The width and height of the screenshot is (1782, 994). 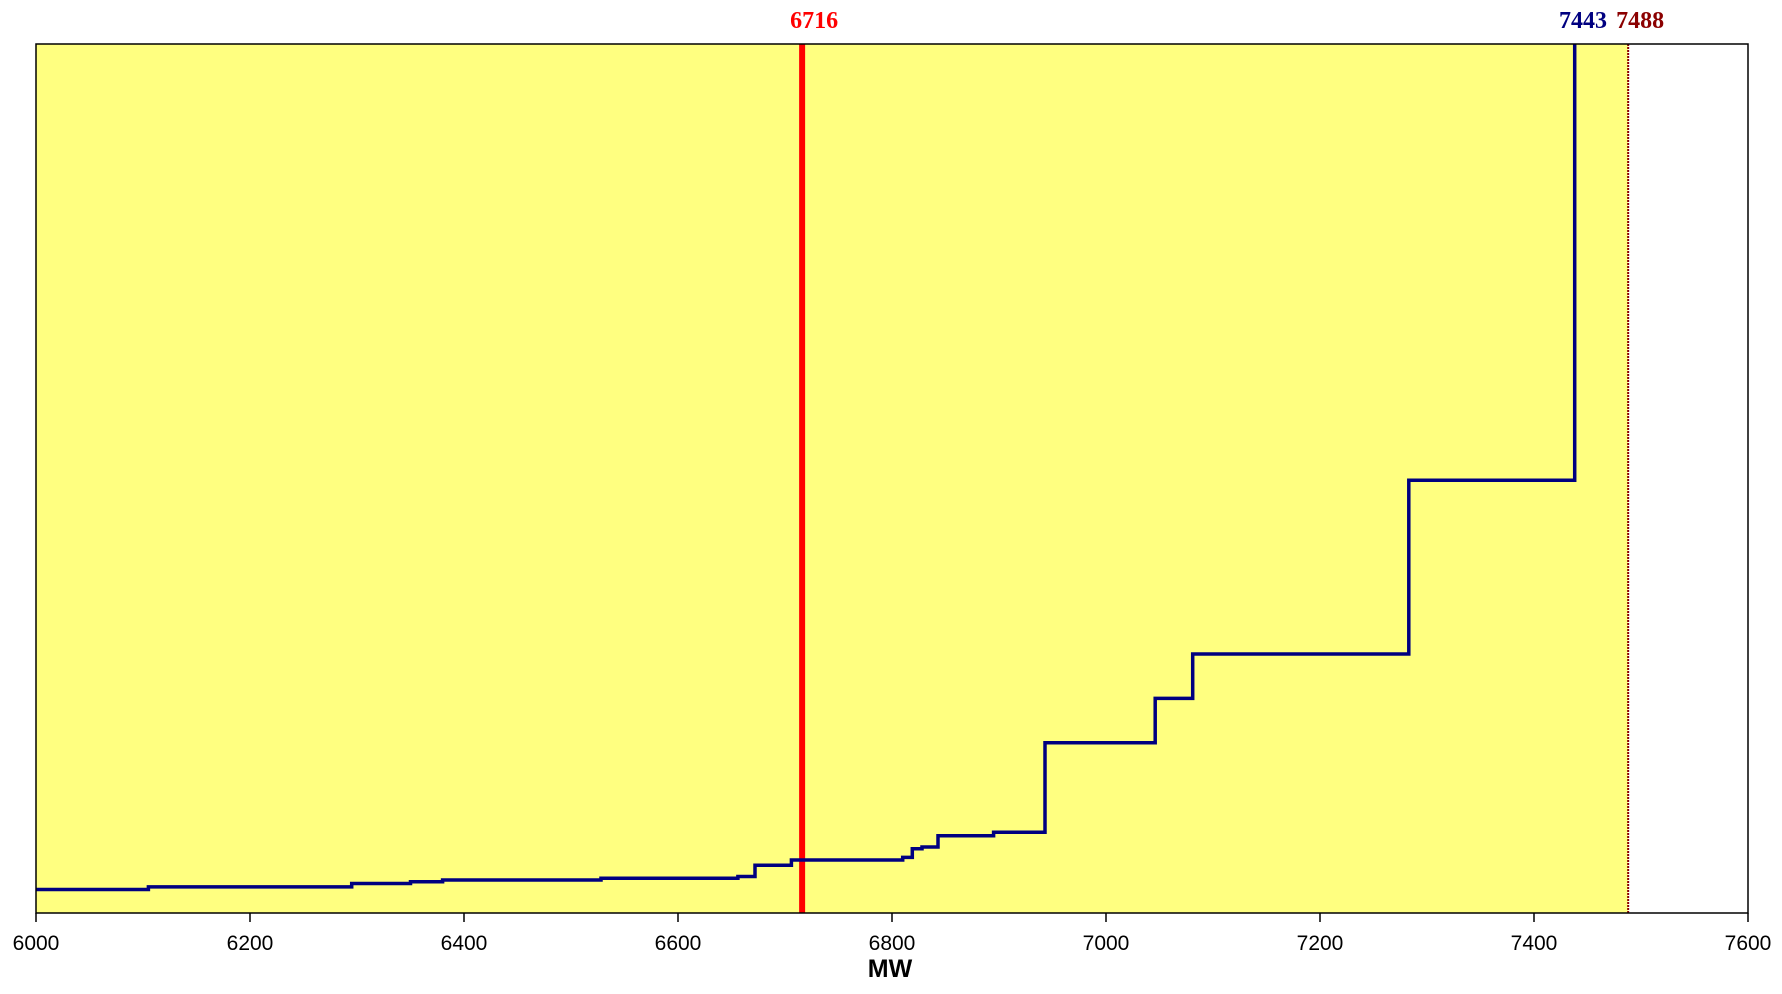 What do you see at coordinates (892, 943) in the screenshot?
I see `x-tick-label: 6800` at bounding box center [892, 943].